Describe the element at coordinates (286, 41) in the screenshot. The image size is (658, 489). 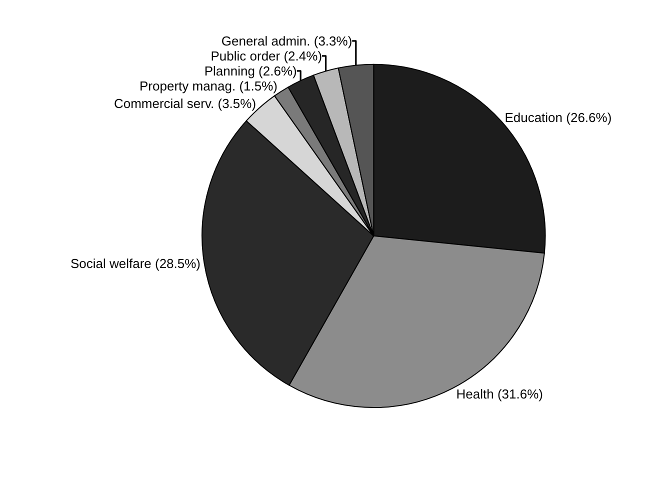
I see `slice-label: General admin. (3.3%)` at that location.